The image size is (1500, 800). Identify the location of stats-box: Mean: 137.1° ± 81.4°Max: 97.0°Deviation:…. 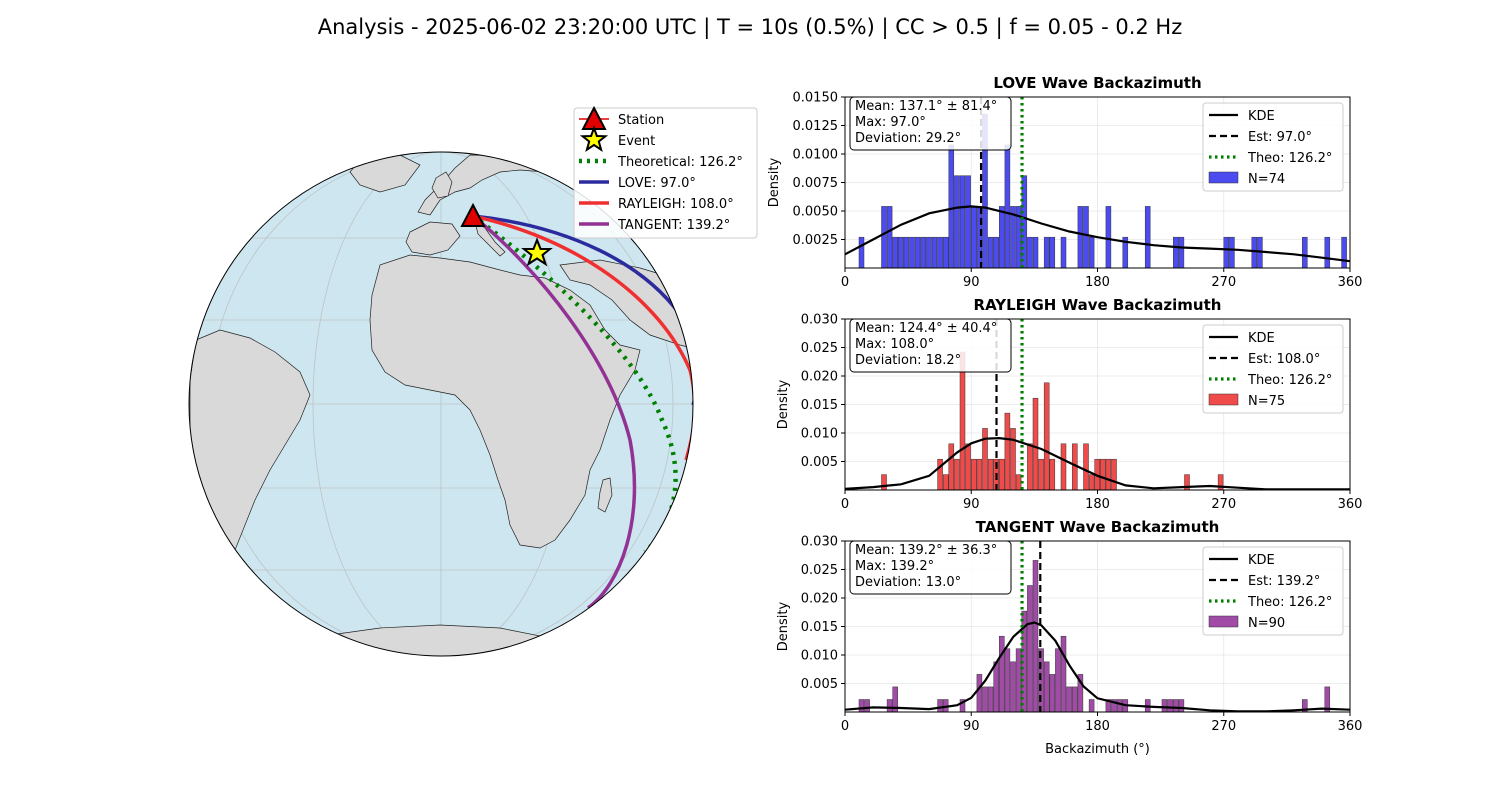
(930, 123).